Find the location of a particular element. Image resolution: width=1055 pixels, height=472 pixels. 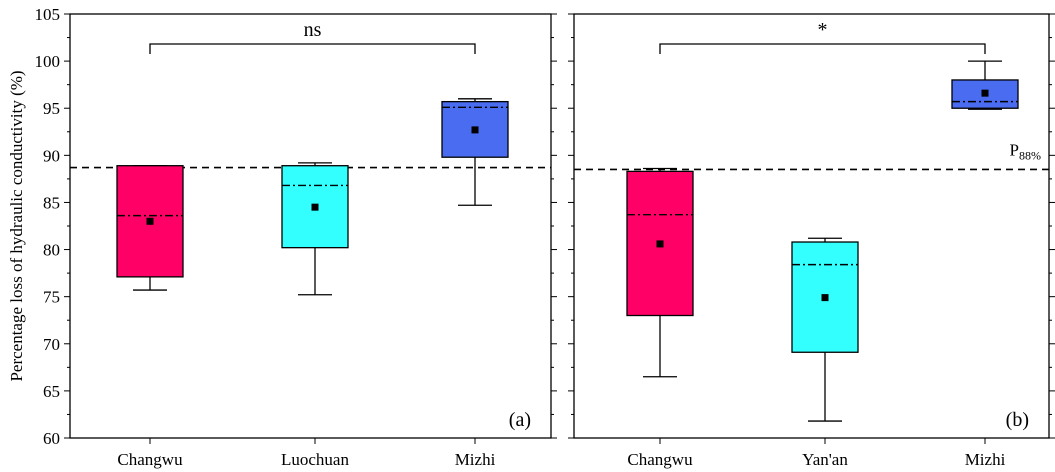

x-category-label: Luochuan is located at coordinates (315, 459).